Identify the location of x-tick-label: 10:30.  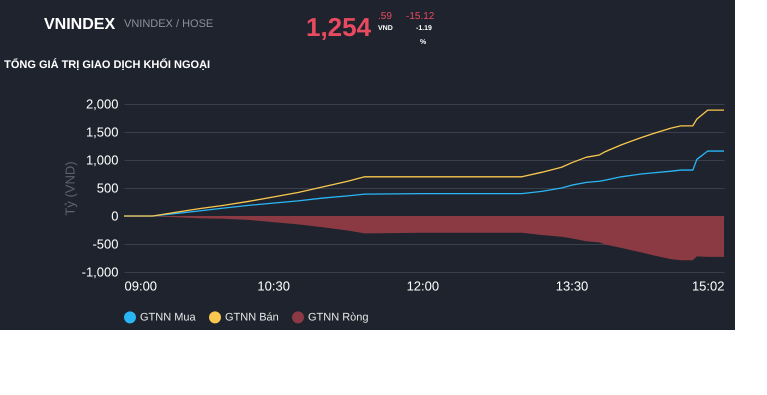
(273, 286).